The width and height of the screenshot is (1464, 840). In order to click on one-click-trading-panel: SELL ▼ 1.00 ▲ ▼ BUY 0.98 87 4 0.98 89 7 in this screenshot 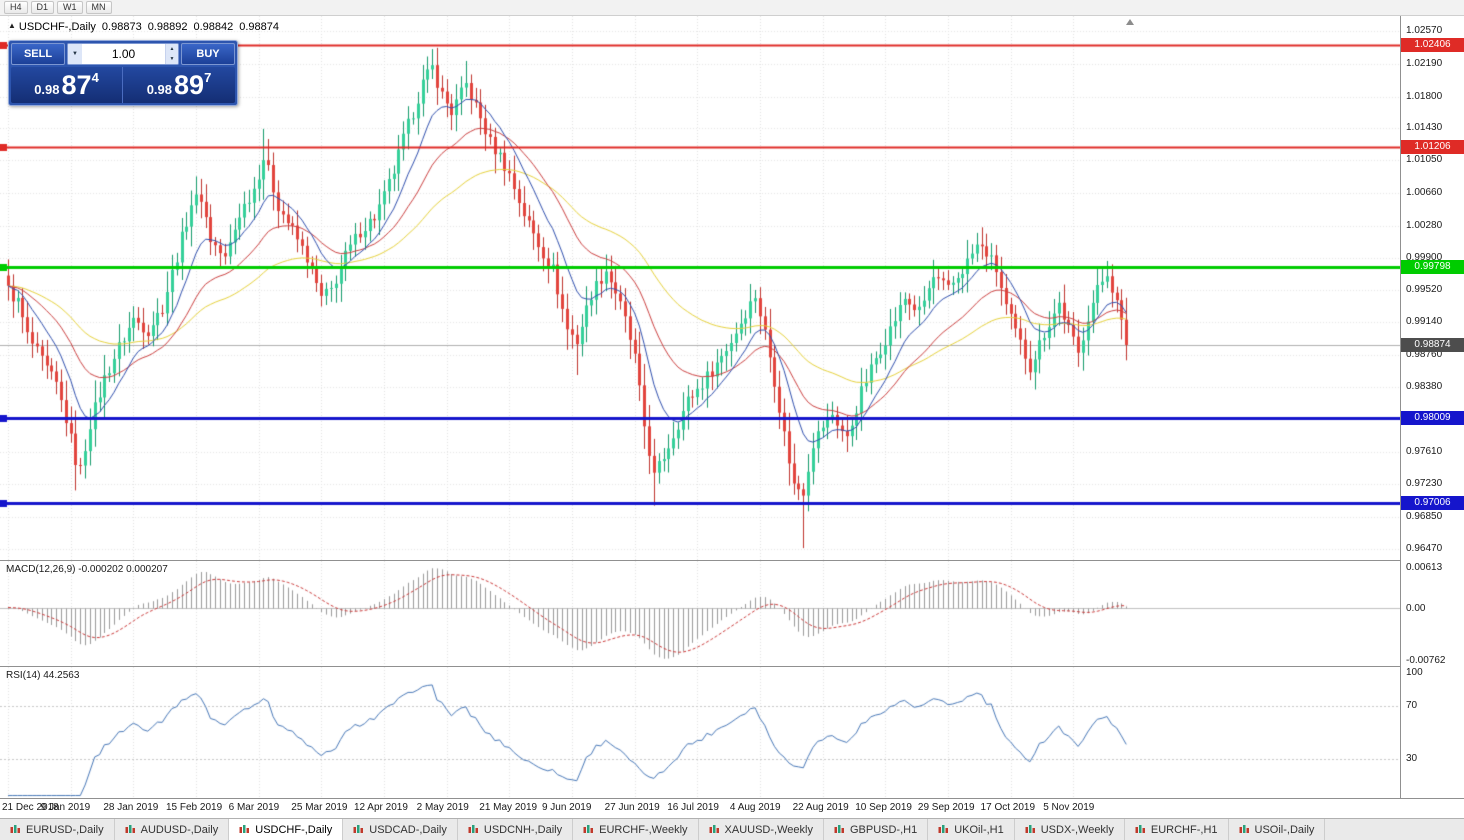, I will do `click(123, 73)`.